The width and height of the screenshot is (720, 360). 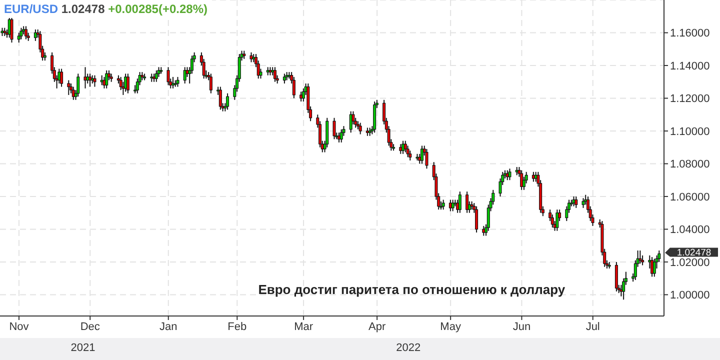 What do you see at coordinates (593, 326) in the screenshot?
I see `x-tick-label: Jul` at bounding box center [593, 326].